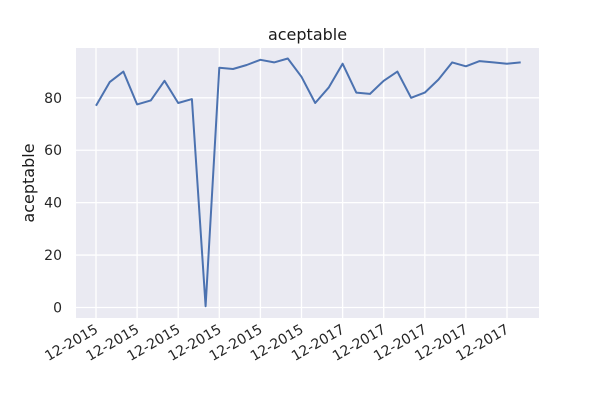 This screenshot has height=400, width=600. Describe the element at coordinates (53, 99) in the screenshot. I see `y-tick-label: 80` at that location.